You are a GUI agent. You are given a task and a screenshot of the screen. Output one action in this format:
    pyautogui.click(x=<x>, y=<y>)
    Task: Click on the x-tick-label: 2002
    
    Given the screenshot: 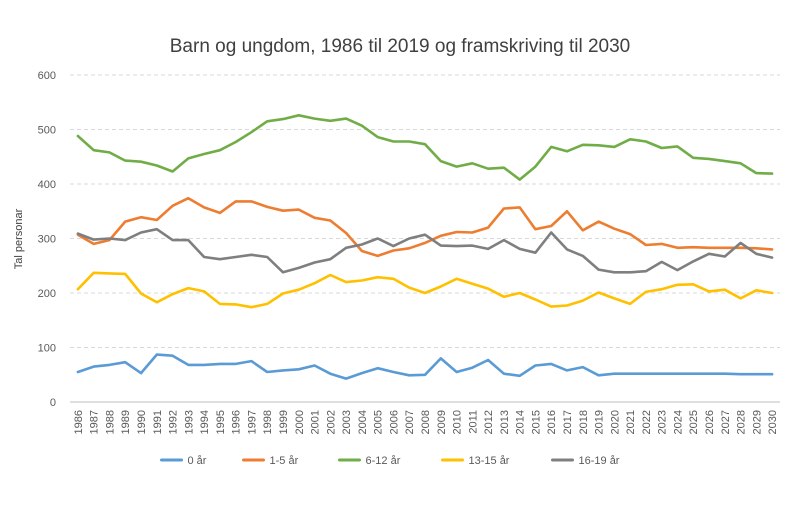 What is the action you would take?
    pyautogui.click(x=331, y=422)
    